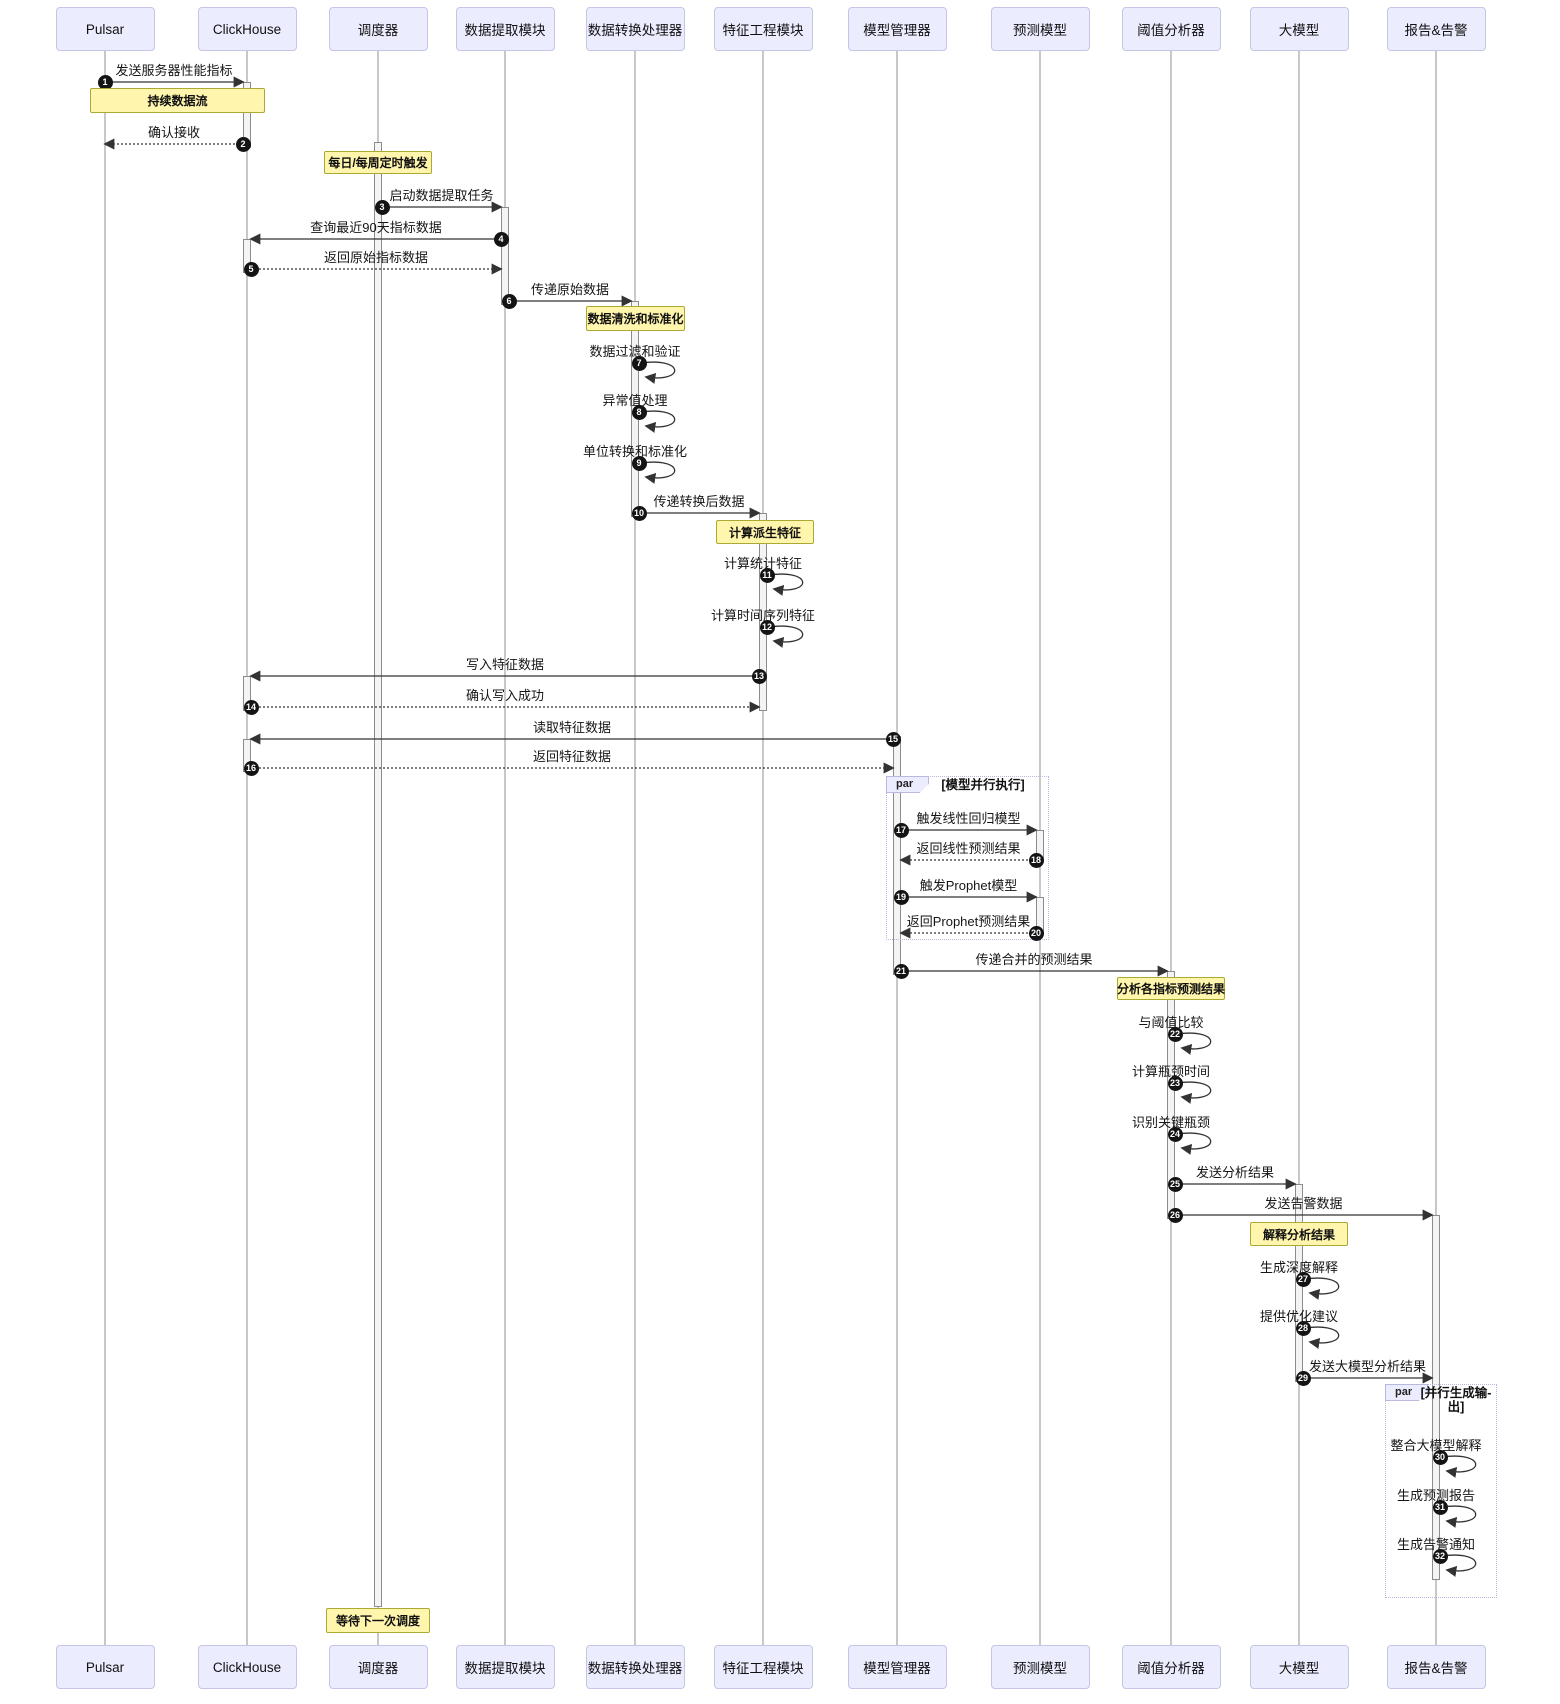  I want to click on participant-box-top-clickhouse: ClickHouse, so click(247, 29).